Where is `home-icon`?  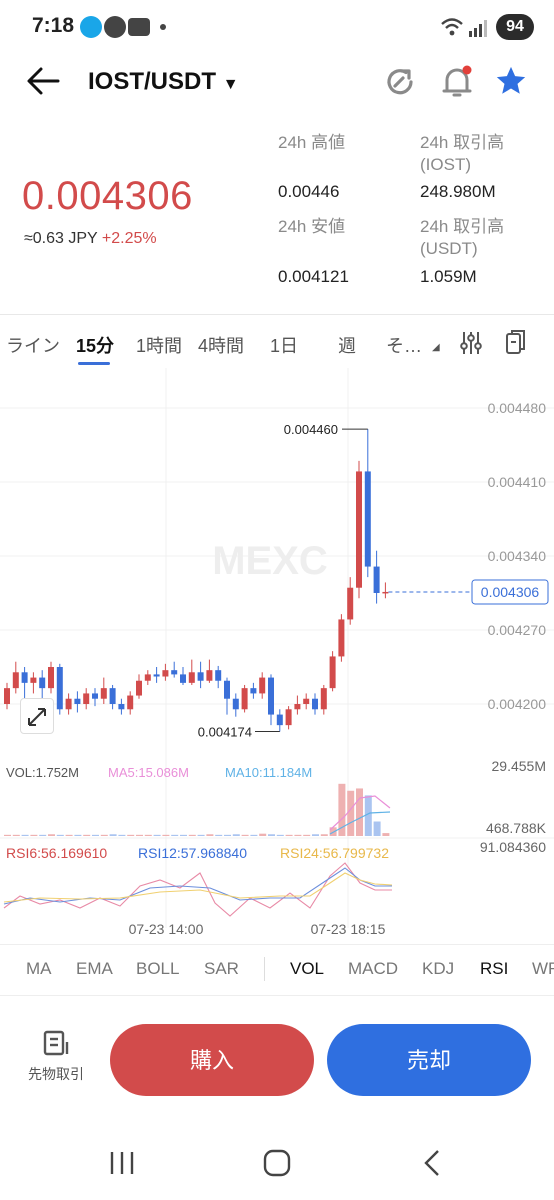
home-icon is located at coordinates (277, 1163).